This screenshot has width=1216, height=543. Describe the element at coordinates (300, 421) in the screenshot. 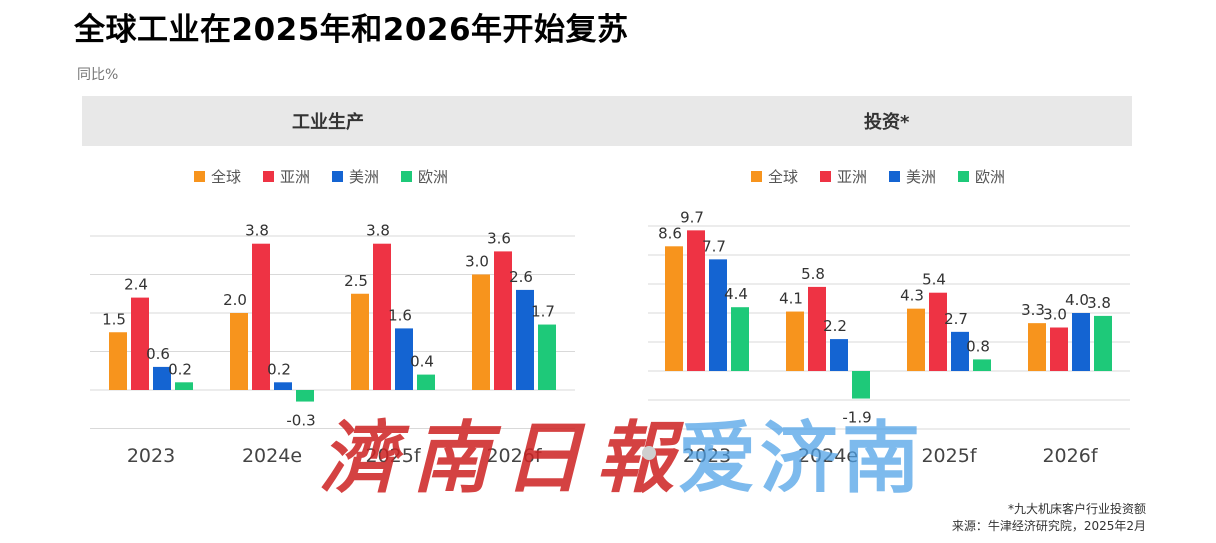

I see `data-label: -0.3` at that location.